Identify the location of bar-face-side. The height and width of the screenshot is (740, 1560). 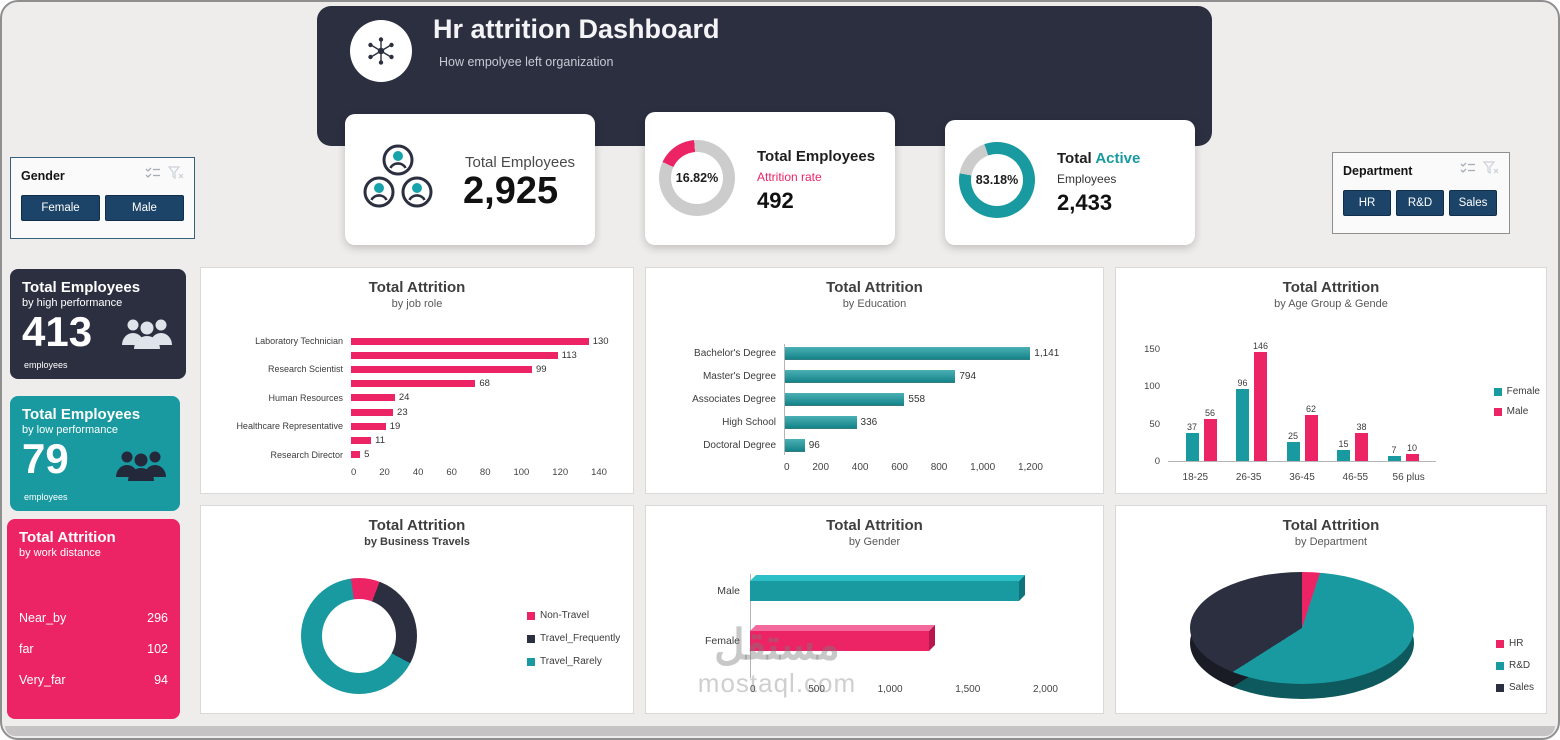
(1021, 588).